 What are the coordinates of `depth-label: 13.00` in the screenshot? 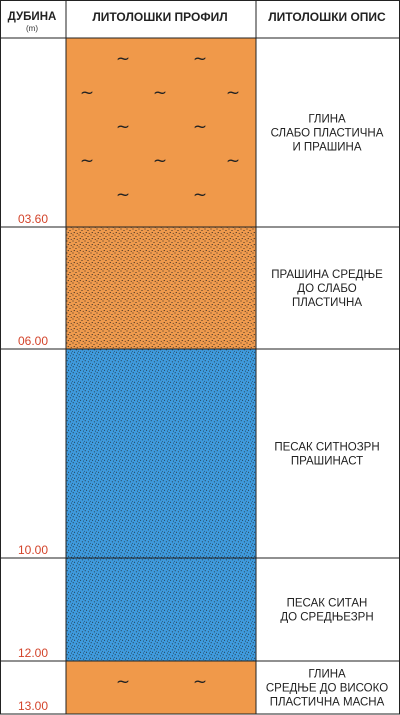 It's located at (33, 706).